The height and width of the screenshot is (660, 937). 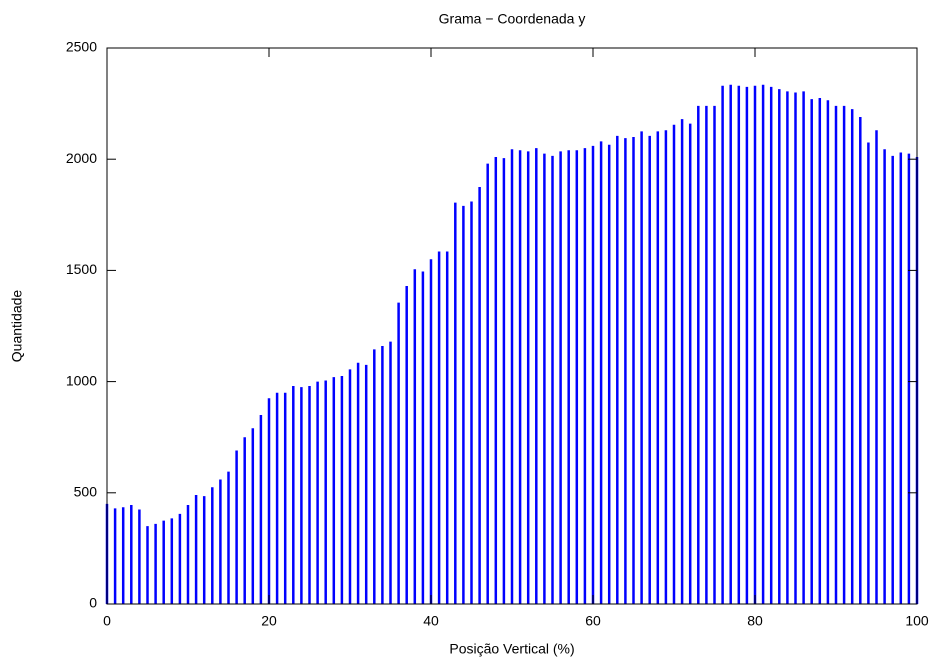 I want to click on x-tick-label: 20, so click(x=269, y=621).